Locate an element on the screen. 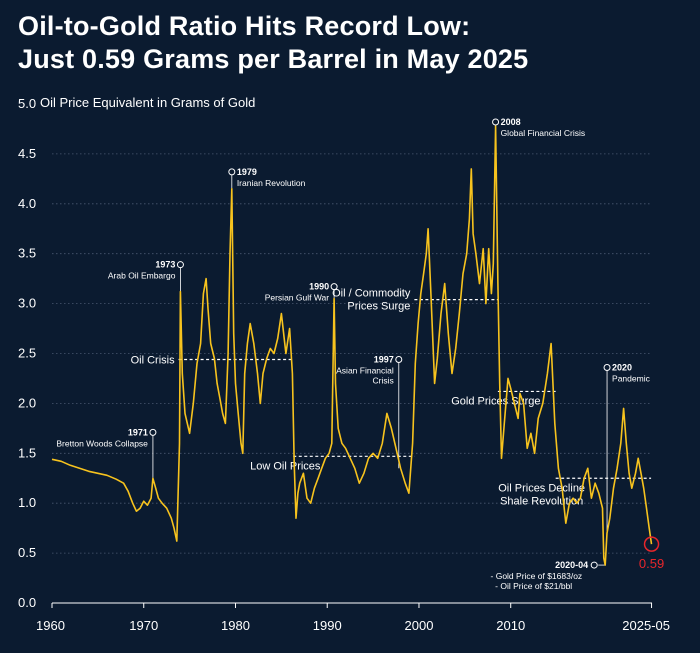  latest-value-highlight: 0.59 is located at coordinates (651, 553).